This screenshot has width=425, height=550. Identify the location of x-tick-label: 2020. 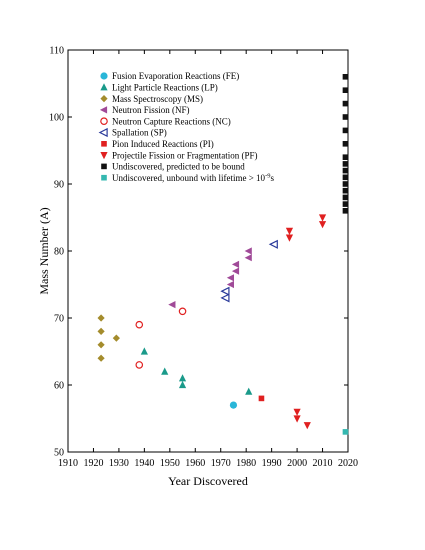
(348, 463).